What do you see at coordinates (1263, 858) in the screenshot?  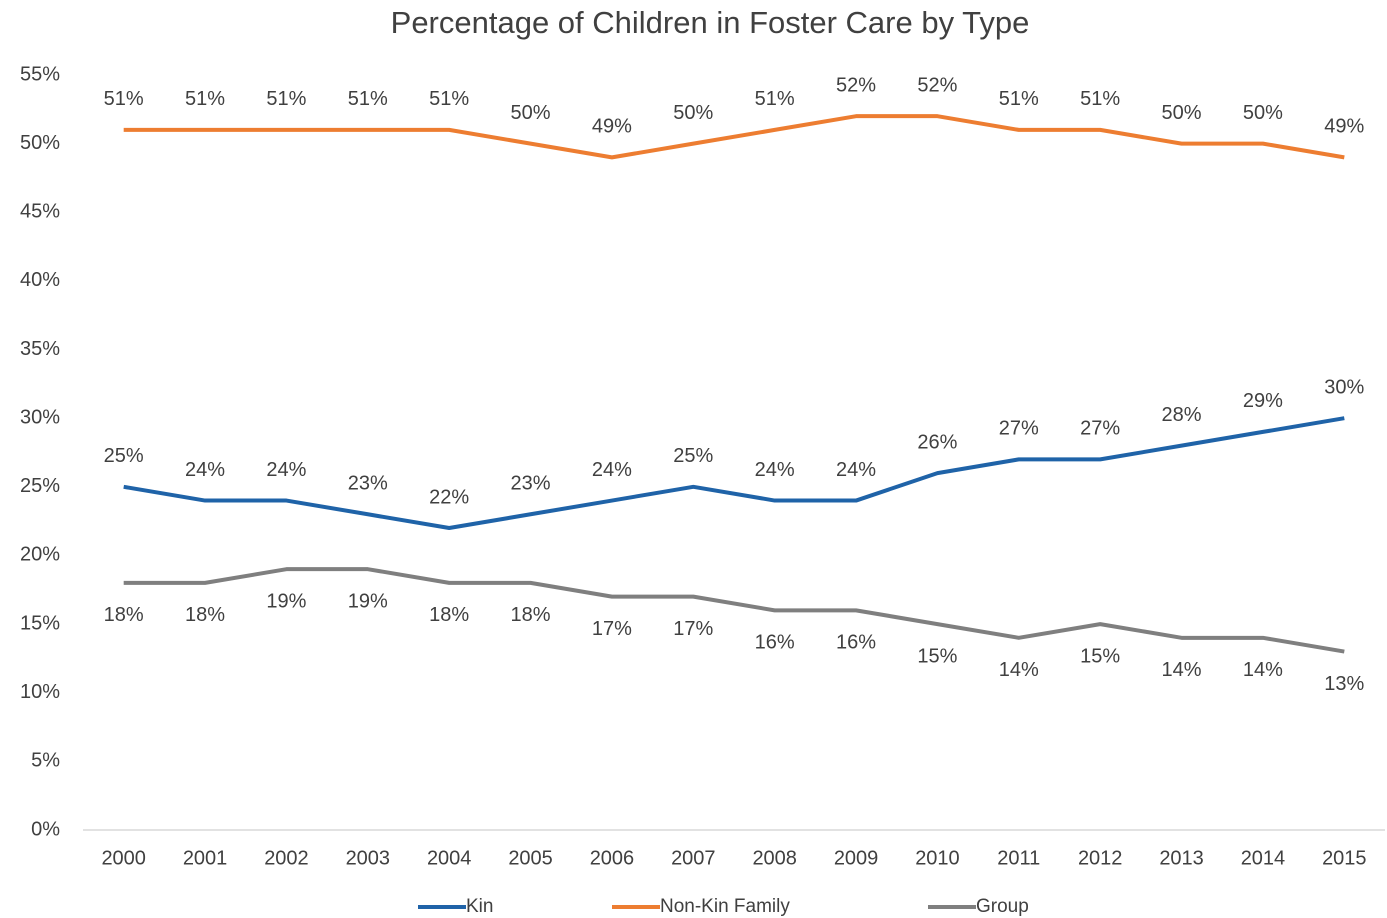 I see `x-tick-label: 2014` at bounding box center [1263, 858].